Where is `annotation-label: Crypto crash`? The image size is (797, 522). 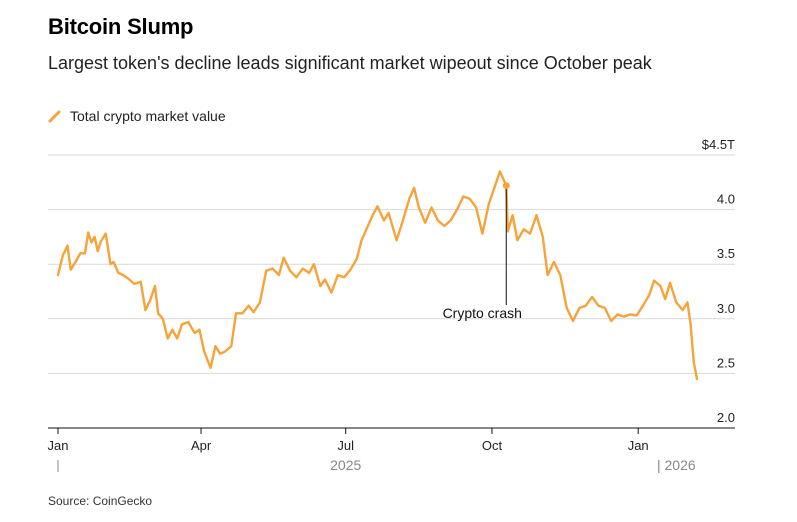
annotation-label: Crypto crash is located at coordinates (482, 313).